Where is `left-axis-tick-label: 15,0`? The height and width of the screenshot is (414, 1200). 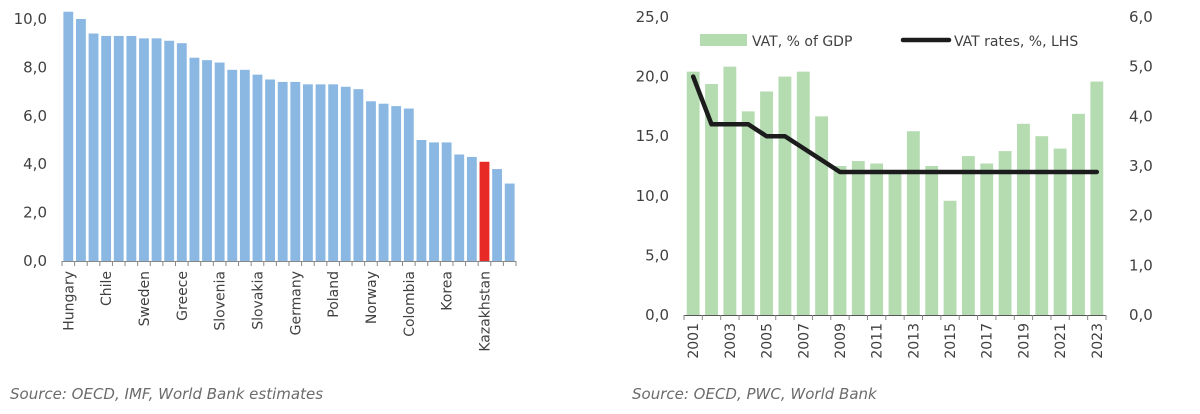
left-axis-tick-label: 15,0 is located at coordinates (652, 136).